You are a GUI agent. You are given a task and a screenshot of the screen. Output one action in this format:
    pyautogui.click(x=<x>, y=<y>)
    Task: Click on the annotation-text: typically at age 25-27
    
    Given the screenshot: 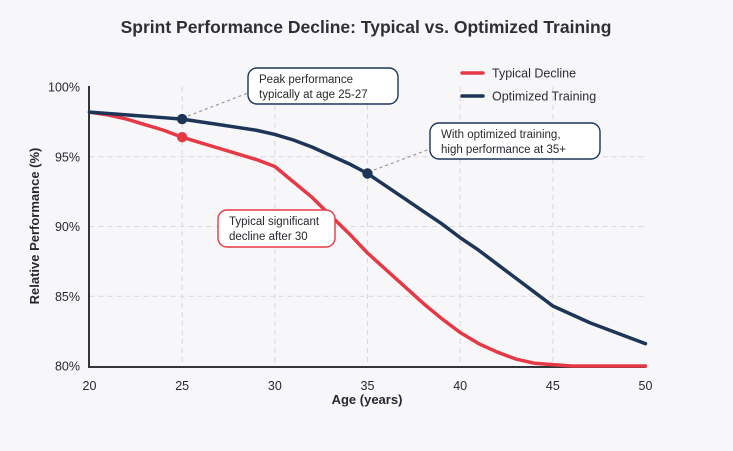 What is the action you would take?
    pyautogui.click(x=313, y=95)
    